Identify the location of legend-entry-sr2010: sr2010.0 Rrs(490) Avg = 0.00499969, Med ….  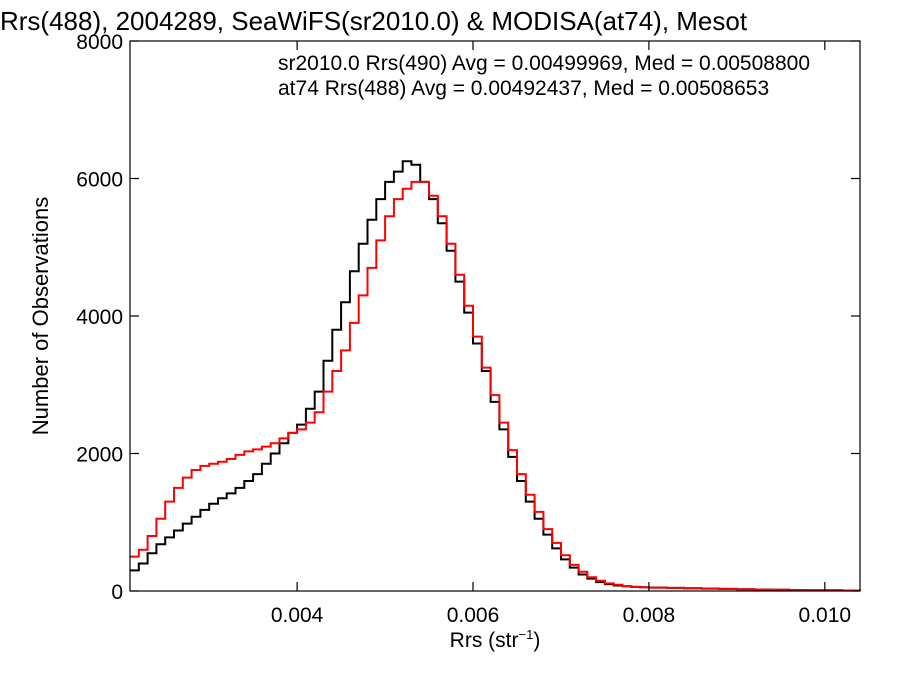
(544, 63).